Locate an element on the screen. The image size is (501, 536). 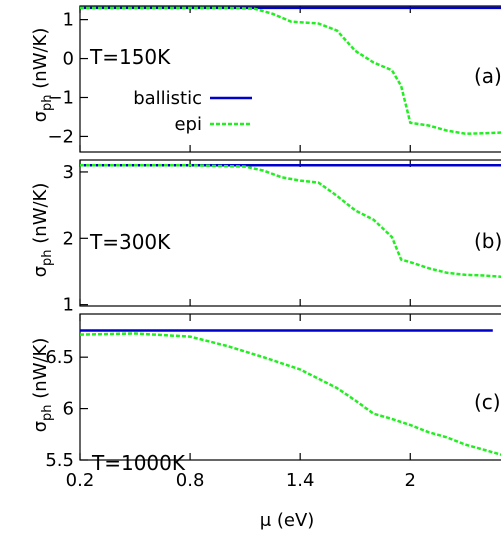
legend-label-epi: epi is located at coordinates (188, 124).